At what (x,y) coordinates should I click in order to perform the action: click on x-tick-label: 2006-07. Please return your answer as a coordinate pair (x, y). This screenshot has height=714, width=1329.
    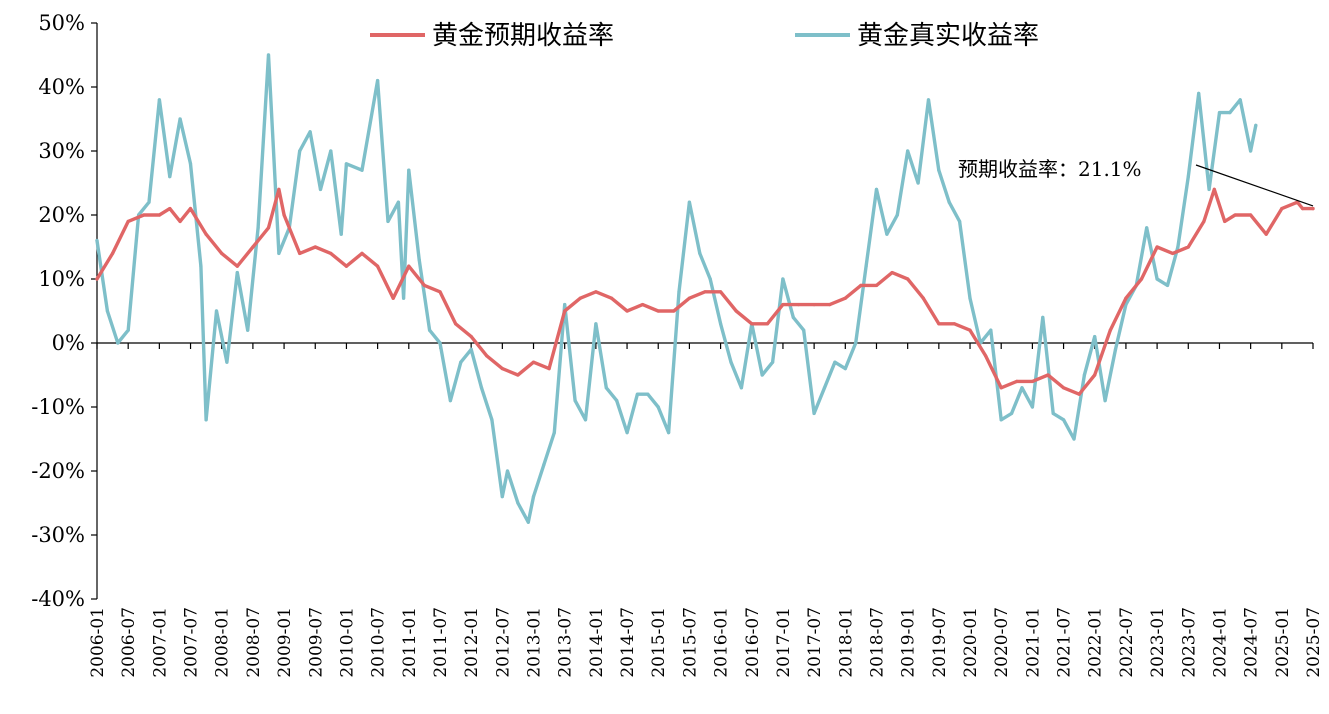
    Looking at the image, I should click on (129, 642).